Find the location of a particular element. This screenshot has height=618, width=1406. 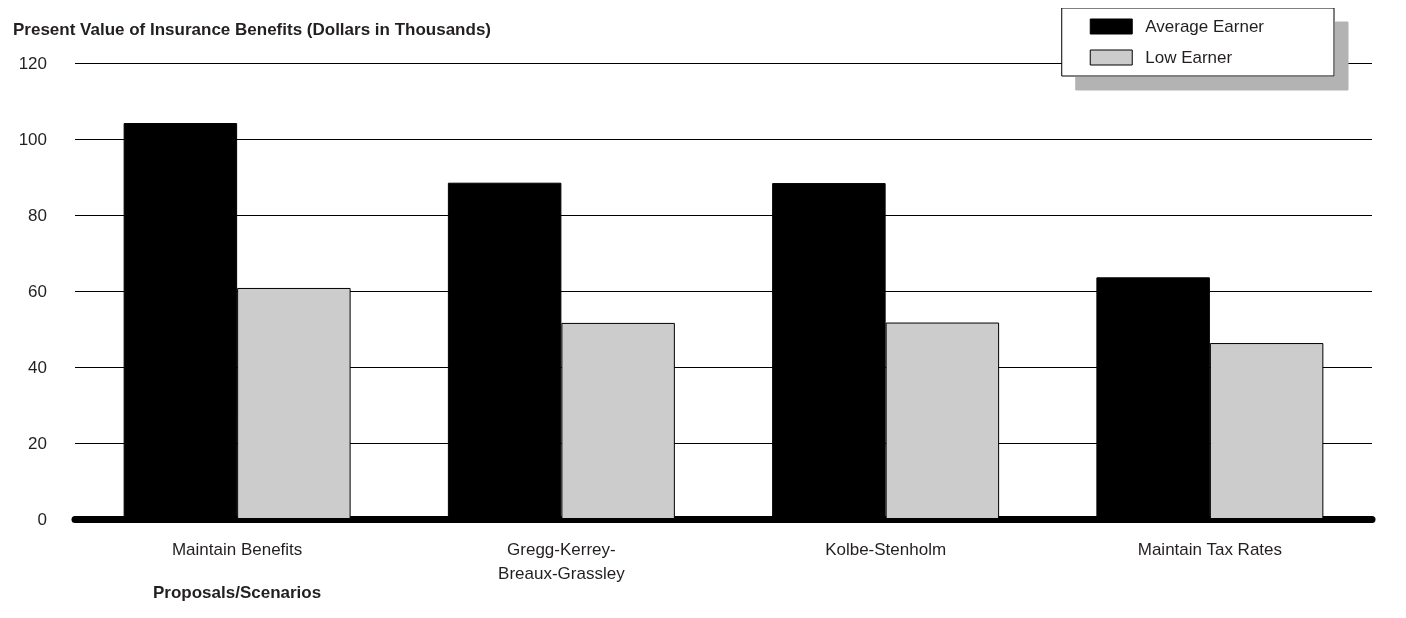

y-tick-label: 40 is located at coordinates (37, 367).